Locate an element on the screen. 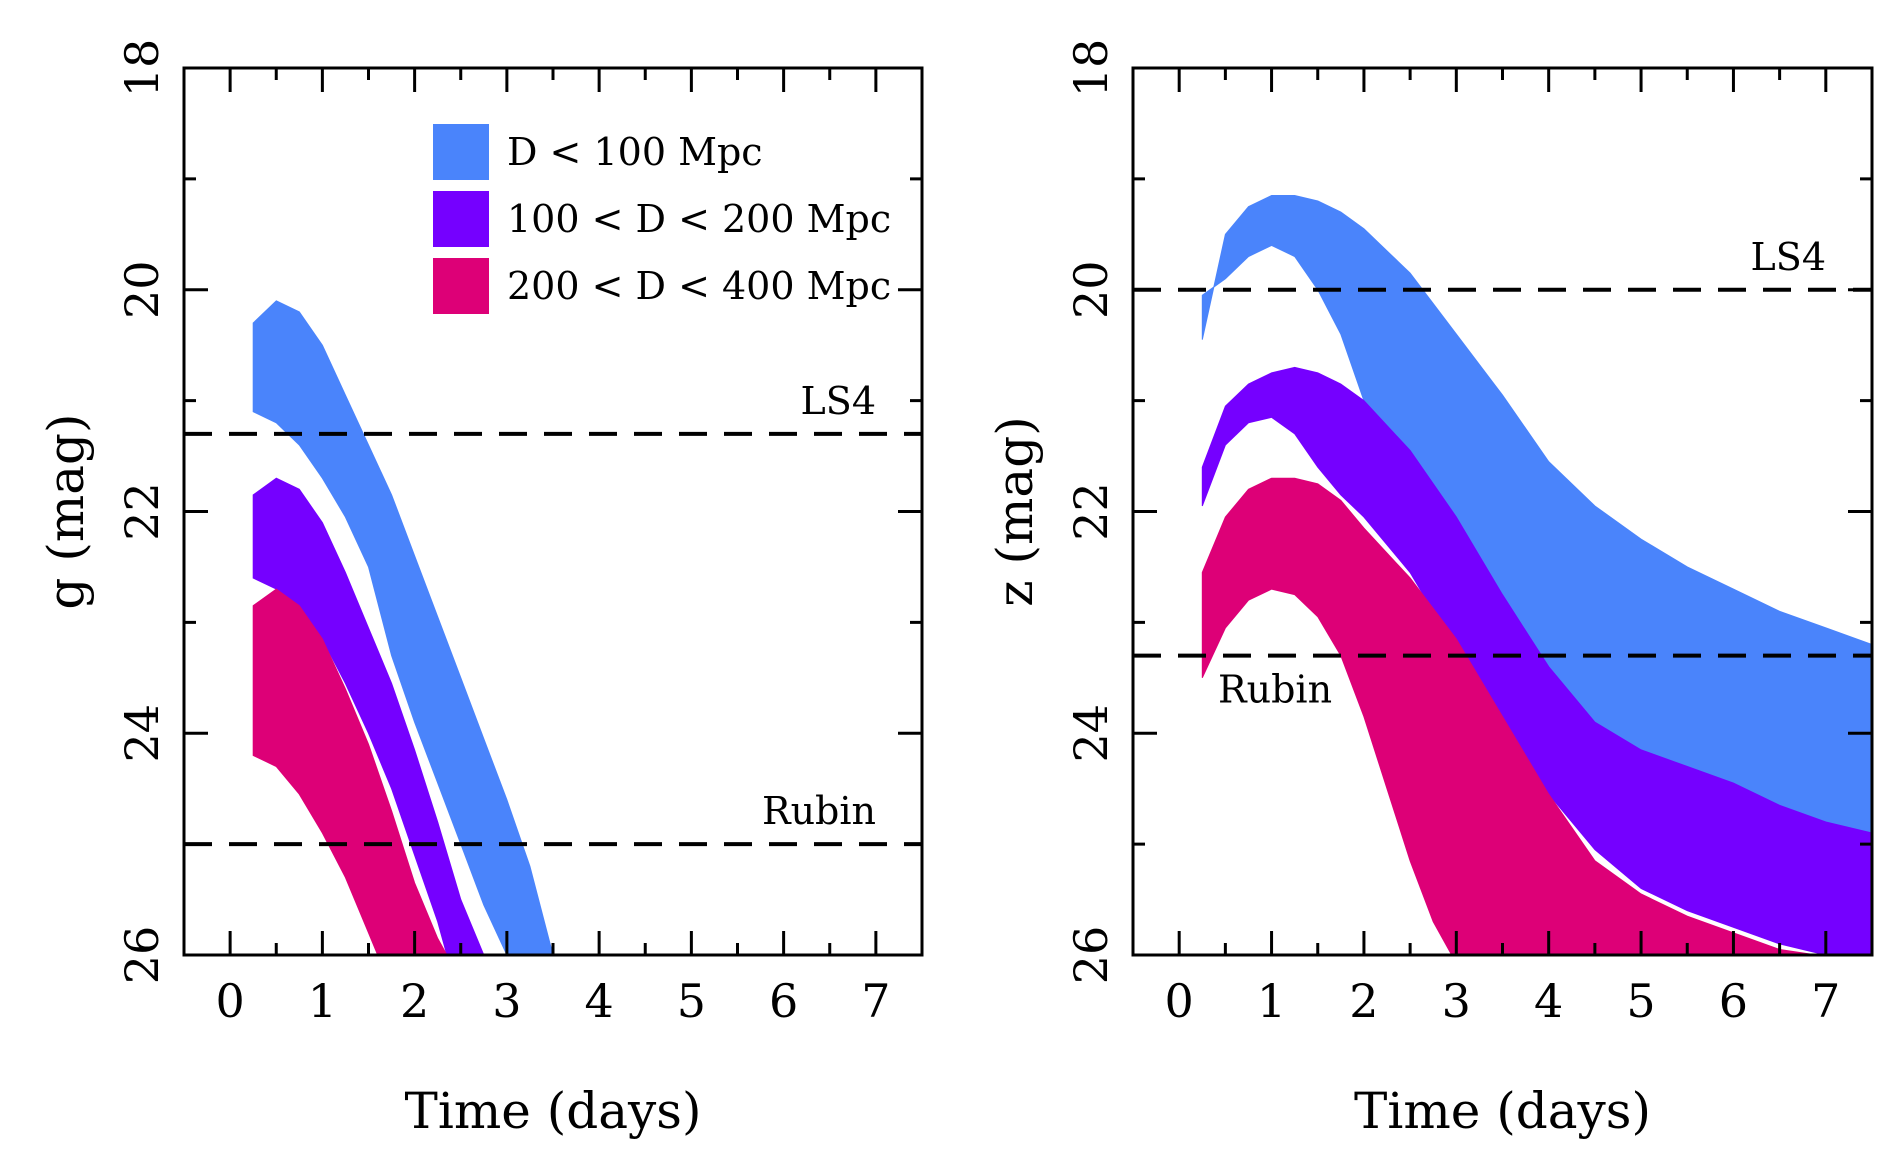 The width and height of the screenshot is (1901, 1165). legend-label-3: 200 < D < 400 Mpc is located at coordinates (699, 286).